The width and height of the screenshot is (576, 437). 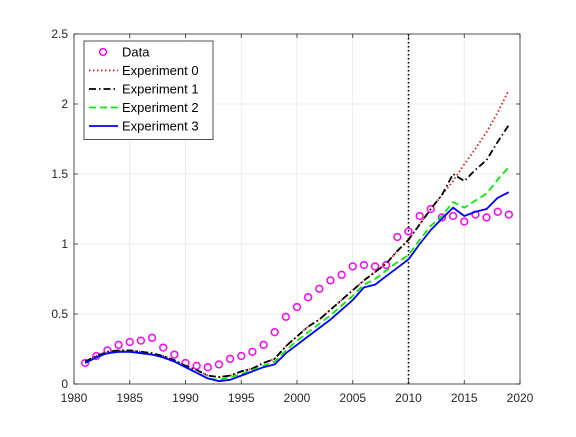 What do you see at coordinates (241, 398) in the screenshot?
I see `x-tick-label: 1995` at bounding box center [241, 398].